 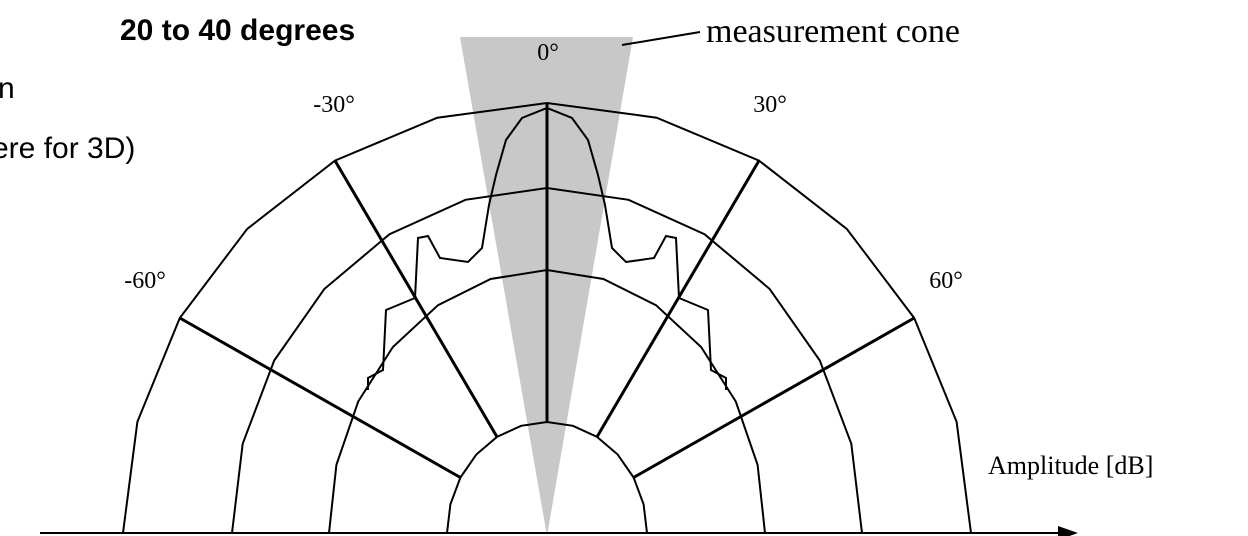 I want to click on angle-label: -60°, so click(x=145, y=281).